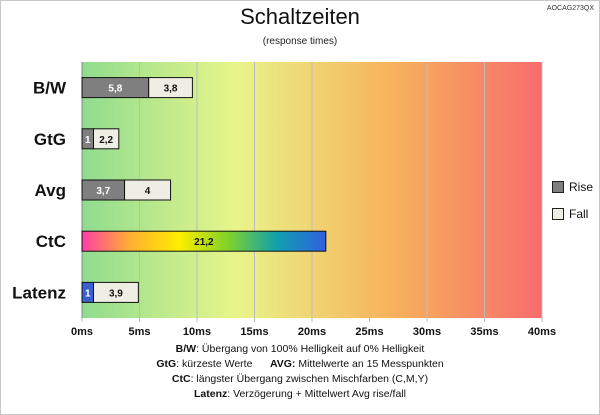 The image size is (600, 415). Describe the element at coordinates (558, 214) in the screenshot. I see `legend-fall-swatch` at that location.